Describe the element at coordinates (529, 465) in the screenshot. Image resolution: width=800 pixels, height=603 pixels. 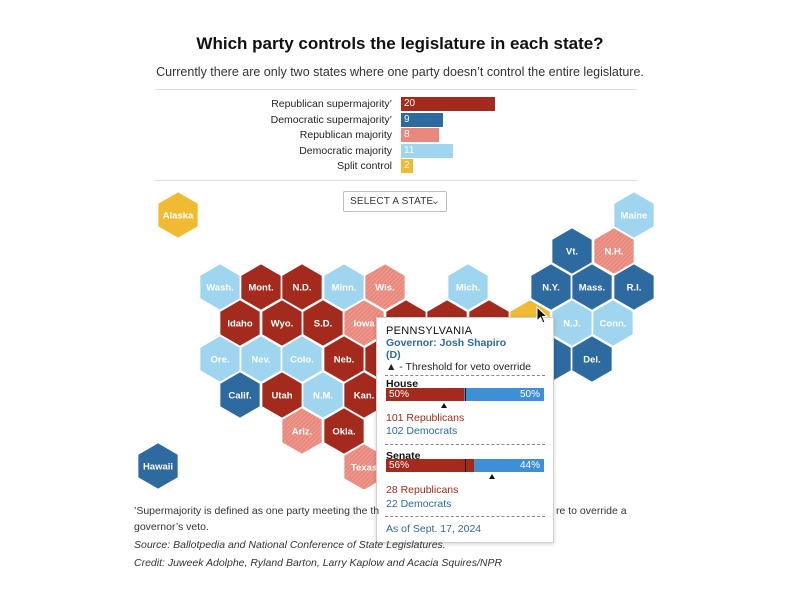
I see `senate-dem-pct: 44%` at that location.